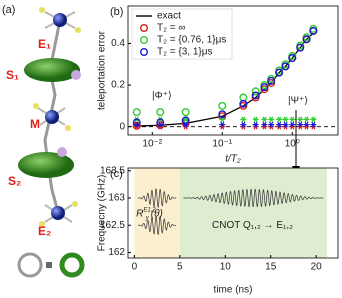 The width and height of the screenshot is (342, 298). Describe the element at coordinates (122, 126) in the screenshot. I see `y-tick-label: 0` at that location.